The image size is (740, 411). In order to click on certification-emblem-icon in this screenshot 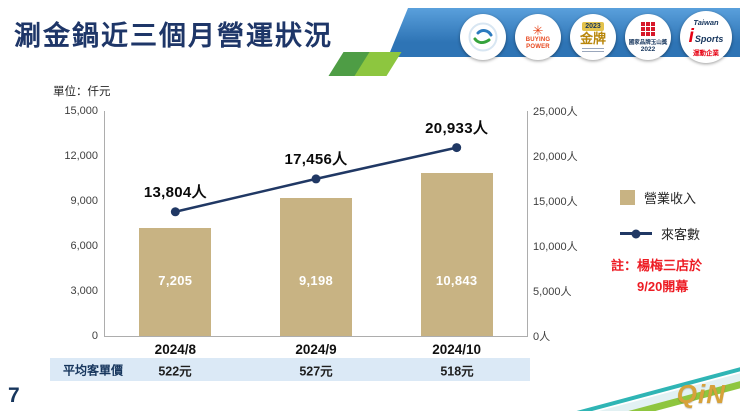, I will do `click(483, 37)`.